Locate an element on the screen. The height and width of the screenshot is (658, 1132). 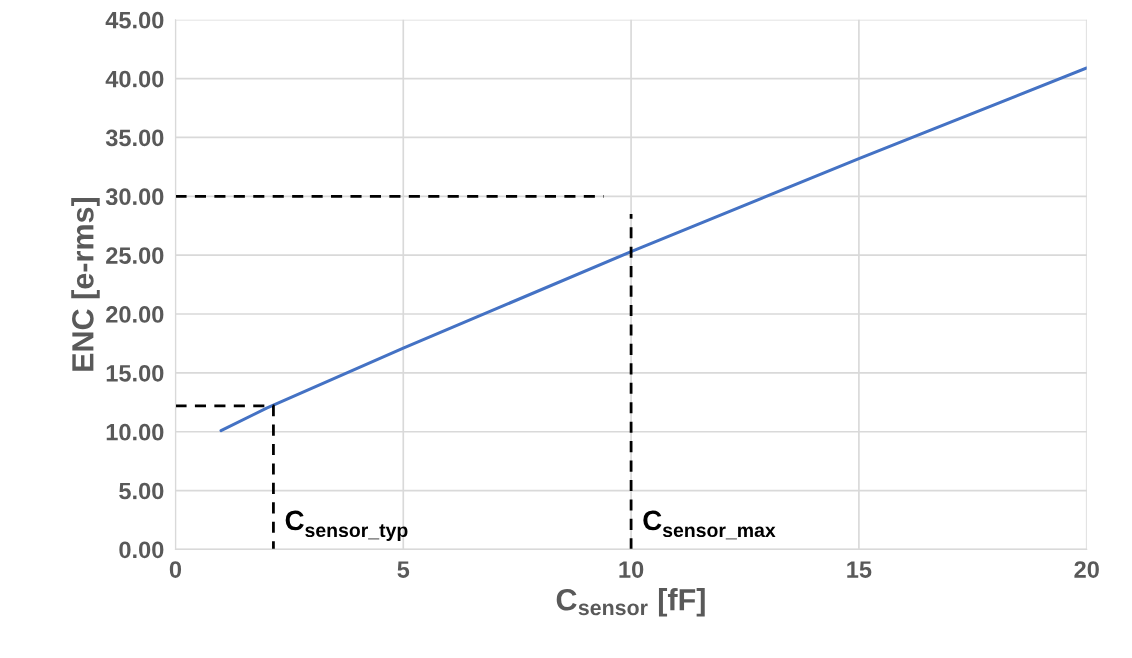
y-tick-label: 20.00 is located at coordinates (135, 314).